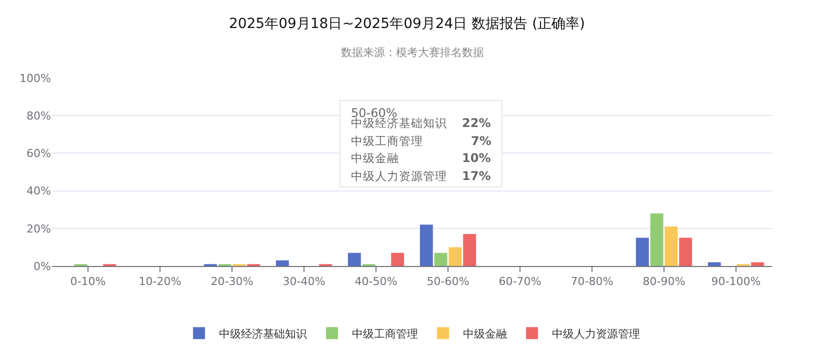 Image resolution: width=814 pixels, height=360 pixels. Describe the element at coordinates (160, 281) in the screenshot. I see `x-tick-label: 10-20%` at that location.